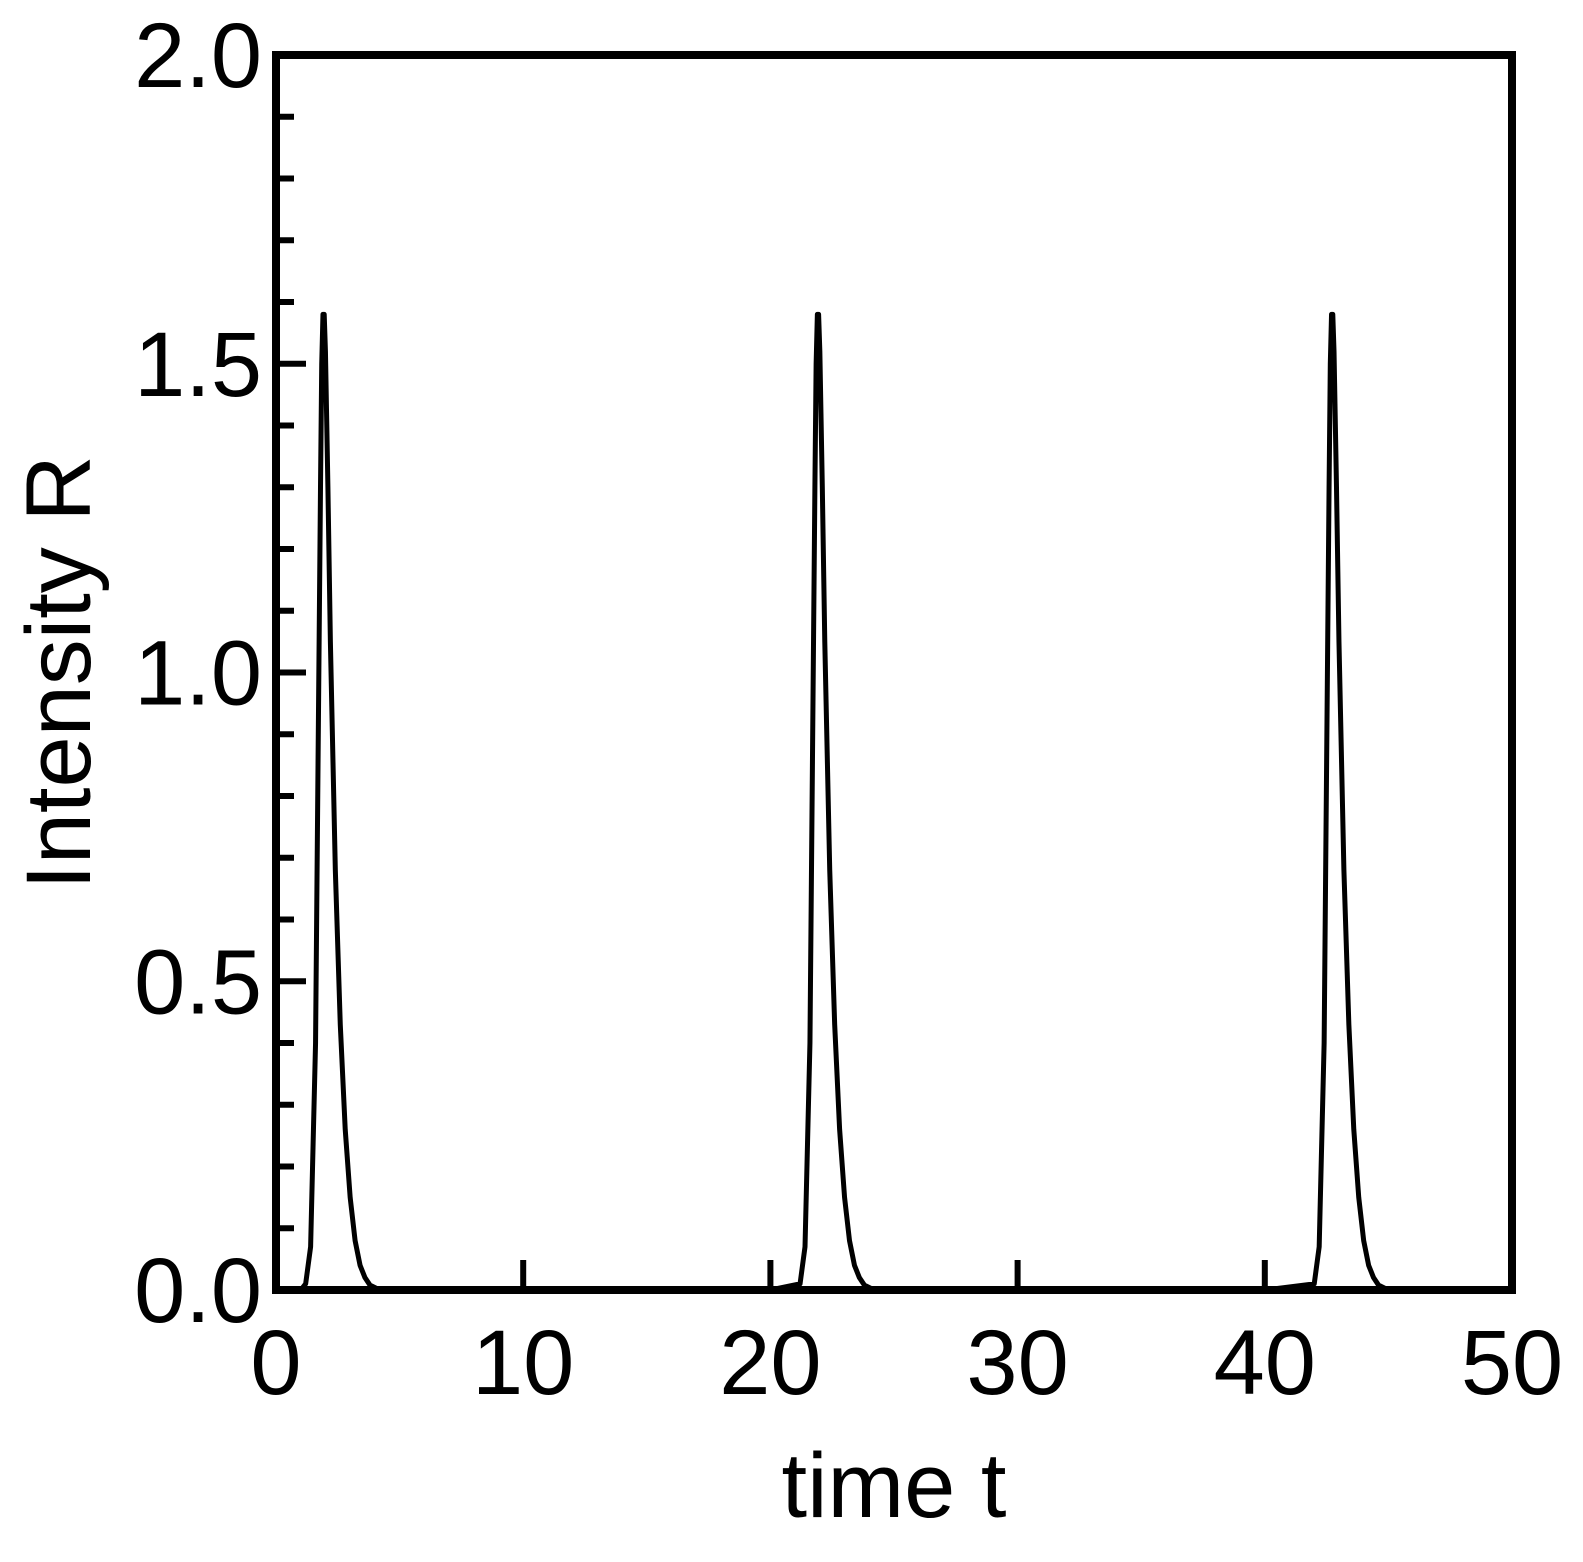  Describe the element at coordinates (894, 1486) in the screenshot. I see `x-axis-title: time t` at that location.